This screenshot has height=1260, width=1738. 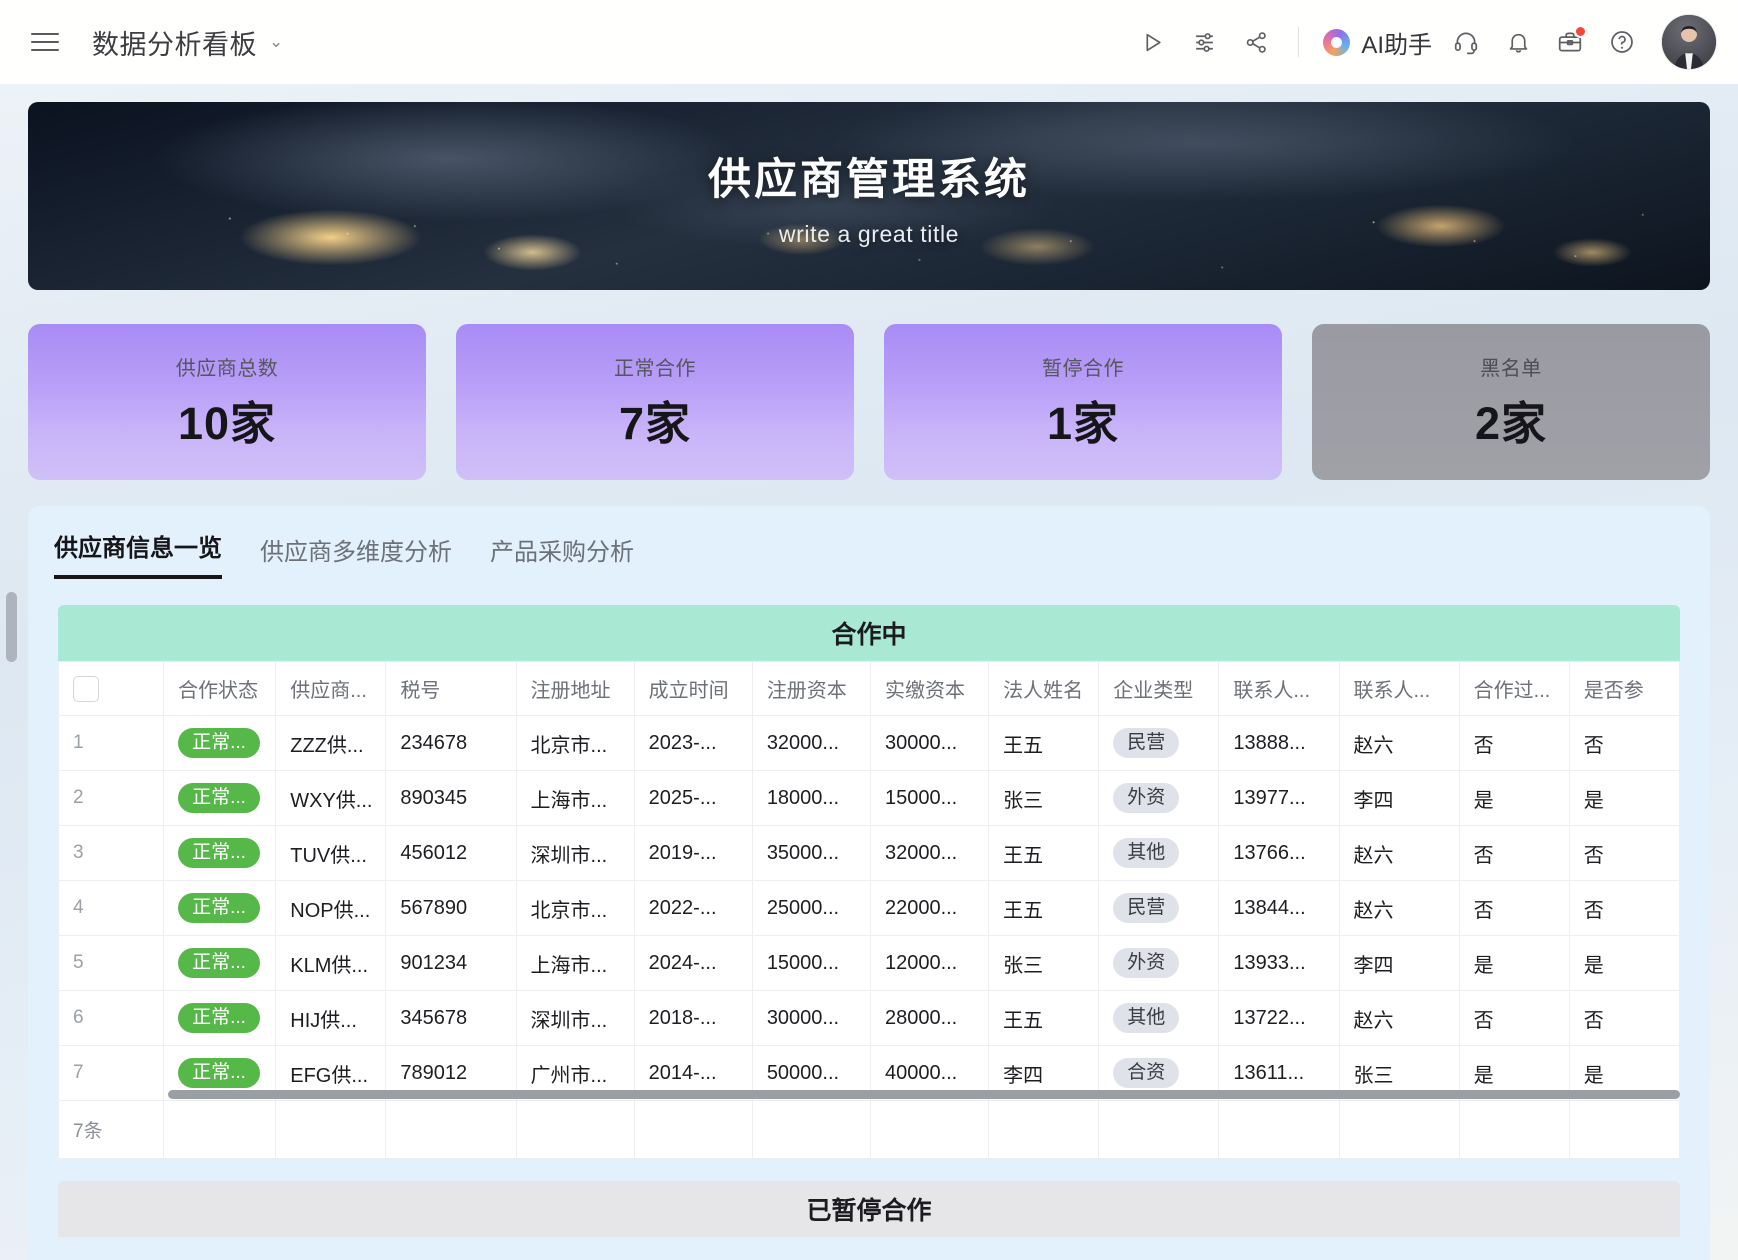 What do you see at coordinates (227, 369) in the screenshot?
I see `kpi-label: 供应商总数` at bounding box center [227, 369].